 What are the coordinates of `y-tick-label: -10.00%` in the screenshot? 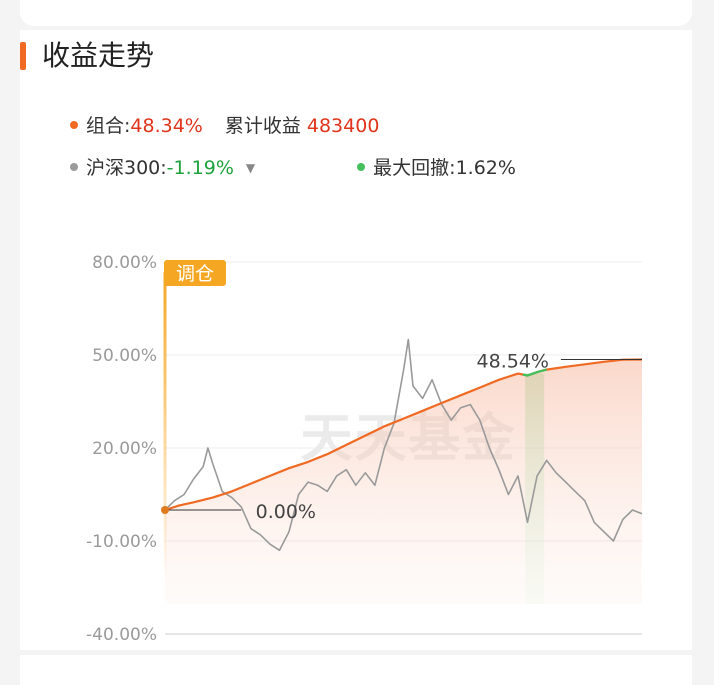 It's located at (121, 542).